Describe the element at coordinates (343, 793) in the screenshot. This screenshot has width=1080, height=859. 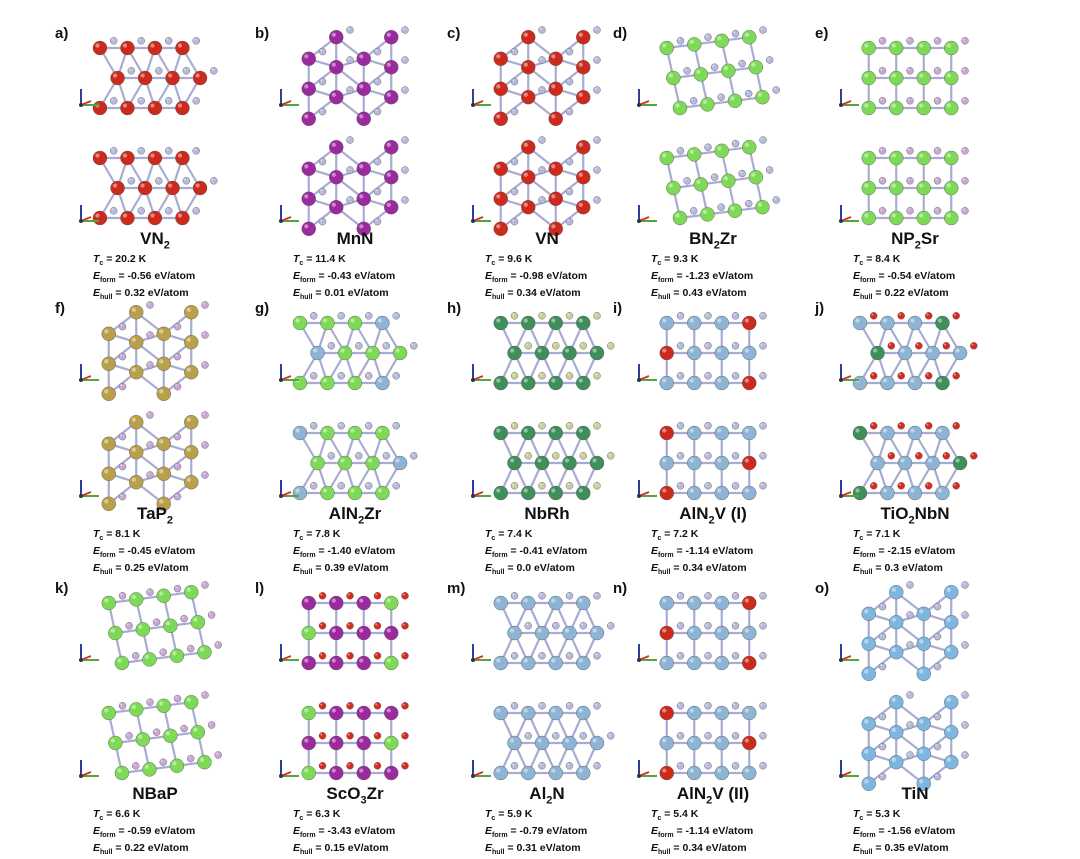
I see `formula-main: ScO` at that location.